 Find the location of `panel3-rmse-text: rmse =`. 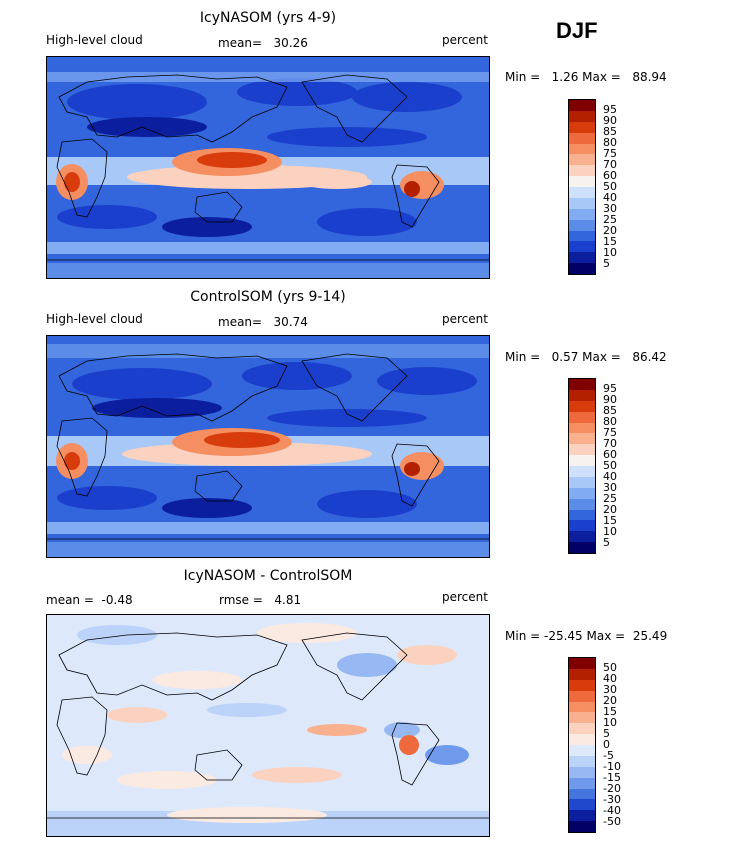

panel3-rmse-text: rmse = is located at coordinates (241, 600).